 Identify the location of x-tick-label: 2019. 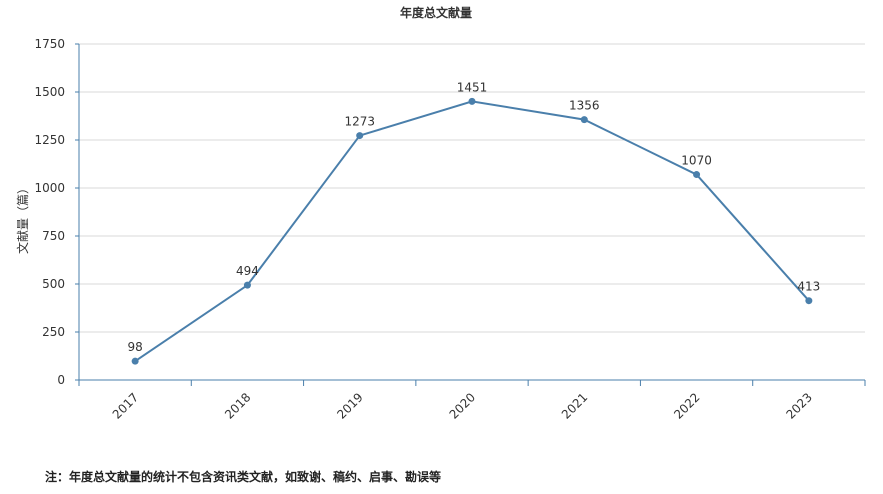
(349, 405).